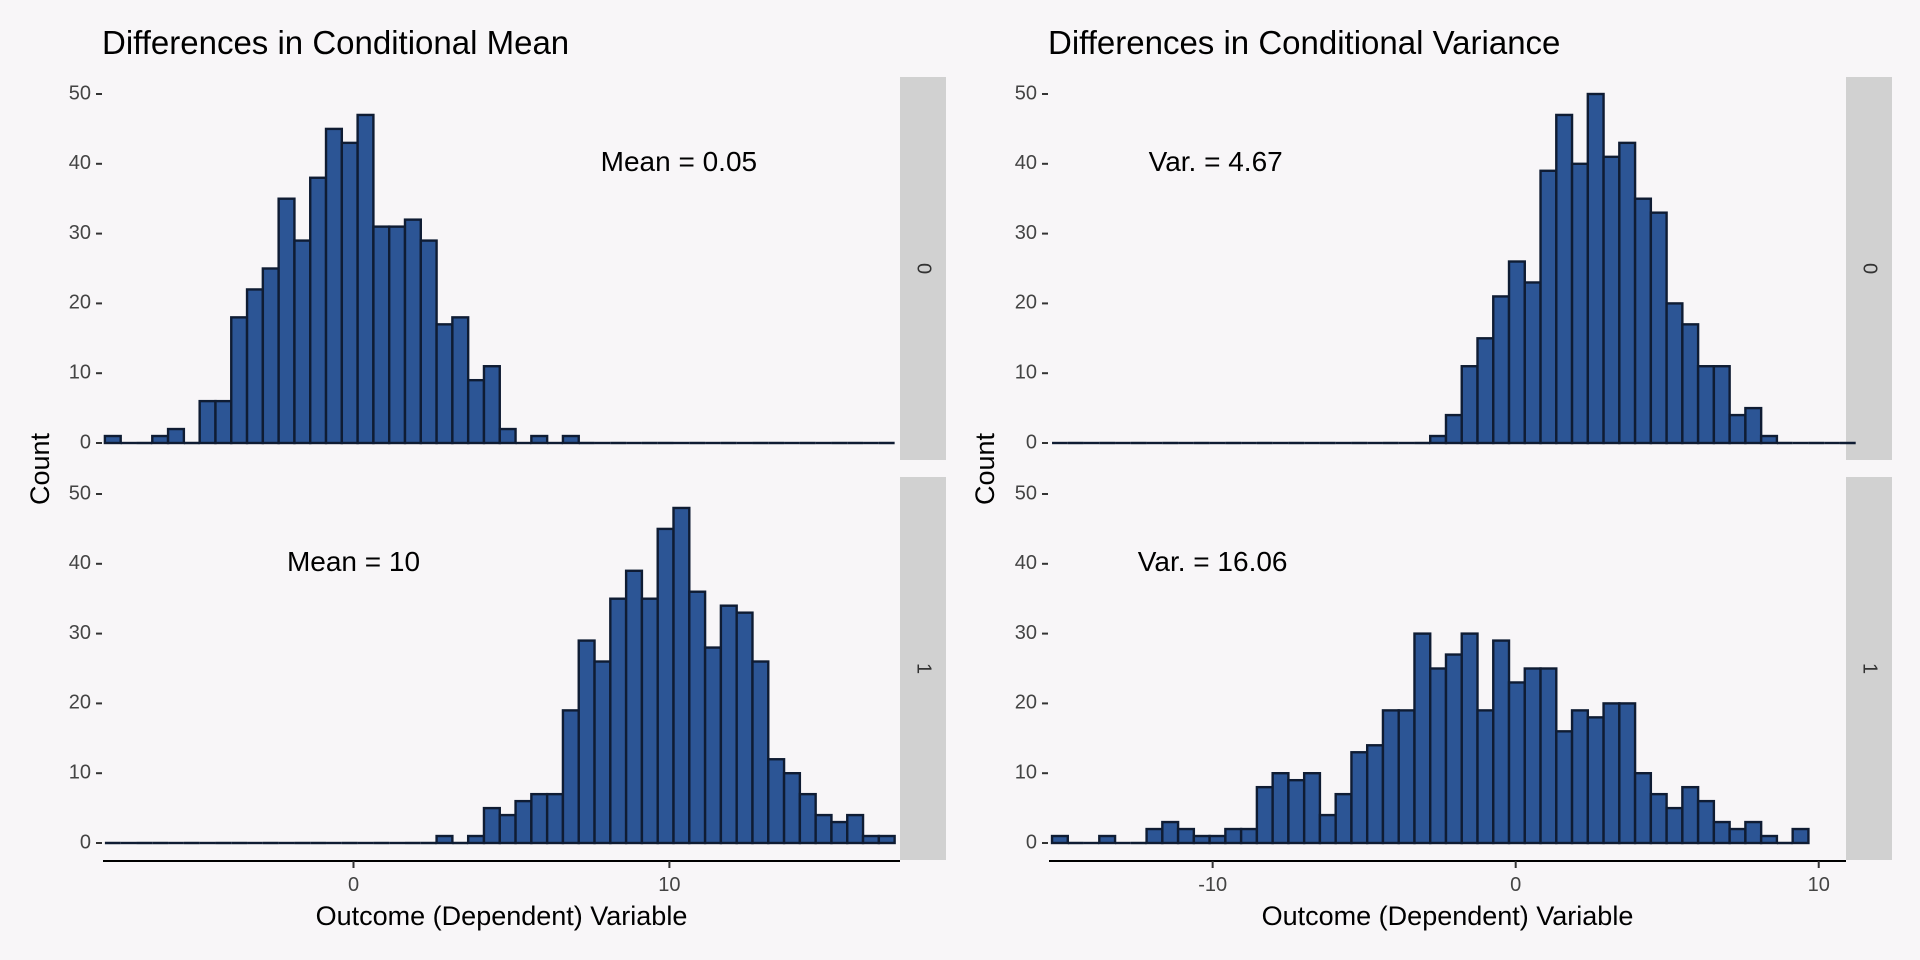 This screenshot has height=960, width=1920. What do you see at coordinates (679, 161) in the screenshot?
I see `annotation: Mean = 0.05` at bounding box center [679, 161].